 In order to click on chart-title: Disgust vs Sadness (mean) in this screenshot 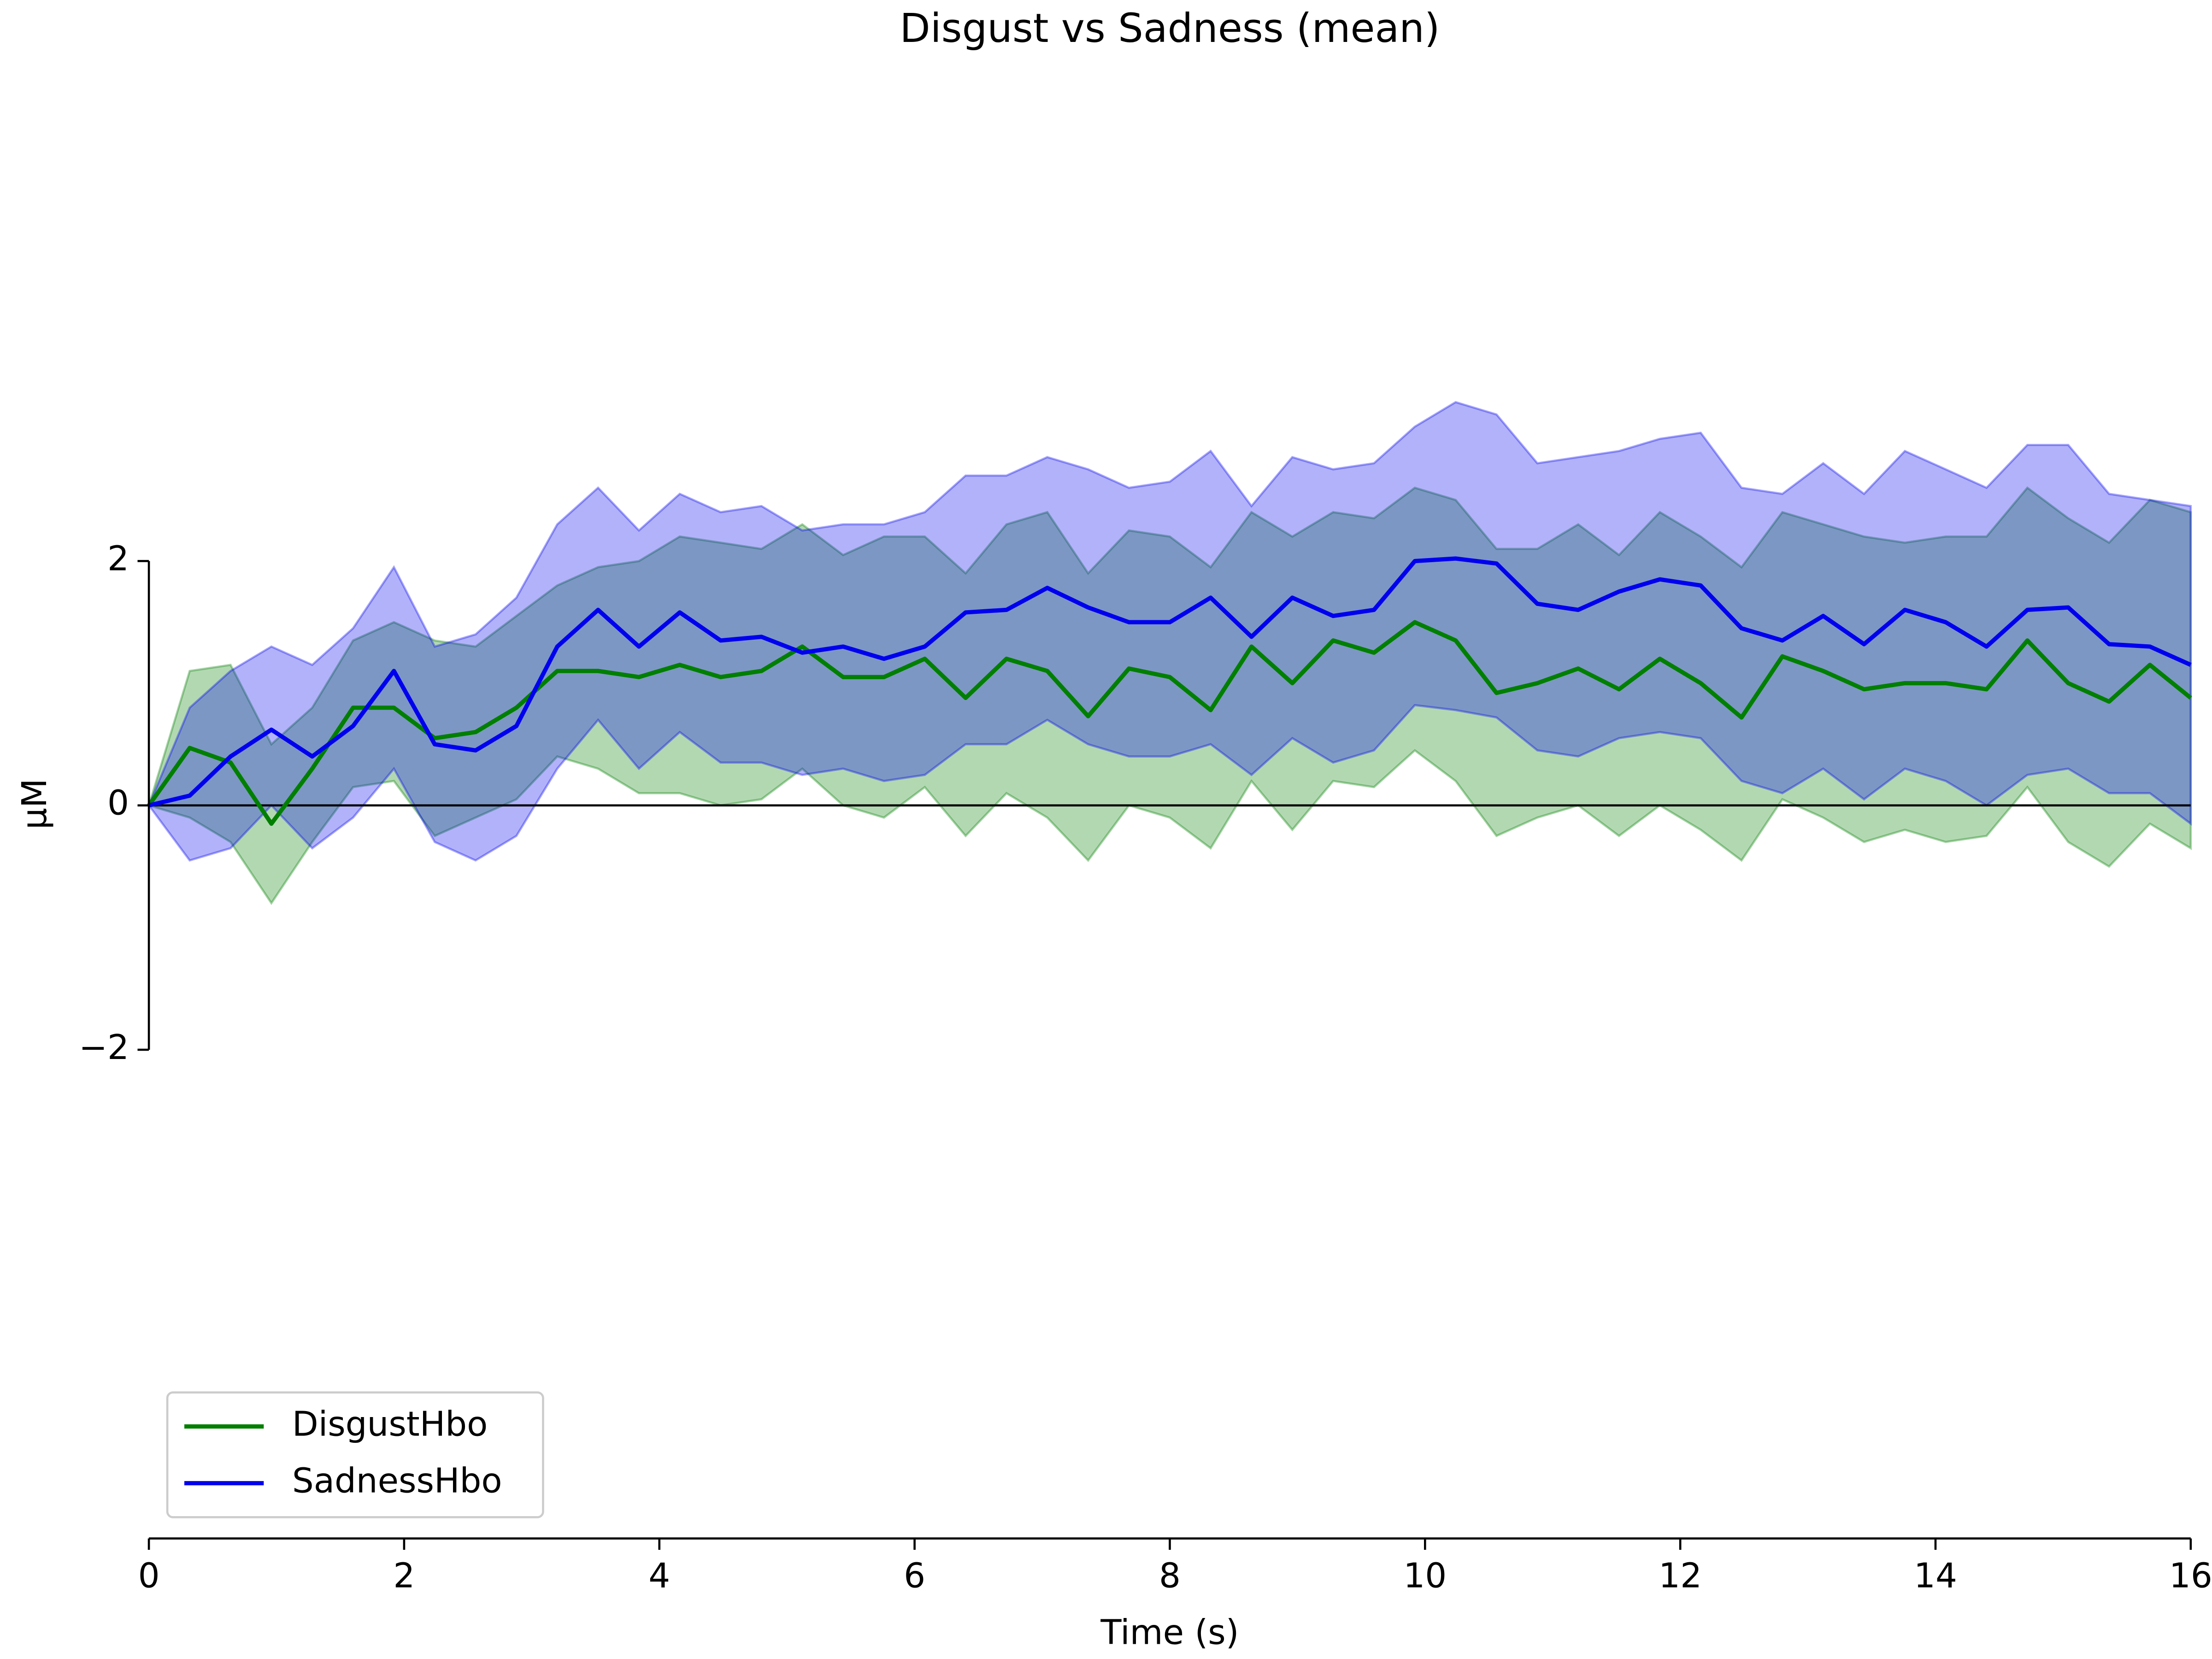, I will do `click(1170, 29)`.